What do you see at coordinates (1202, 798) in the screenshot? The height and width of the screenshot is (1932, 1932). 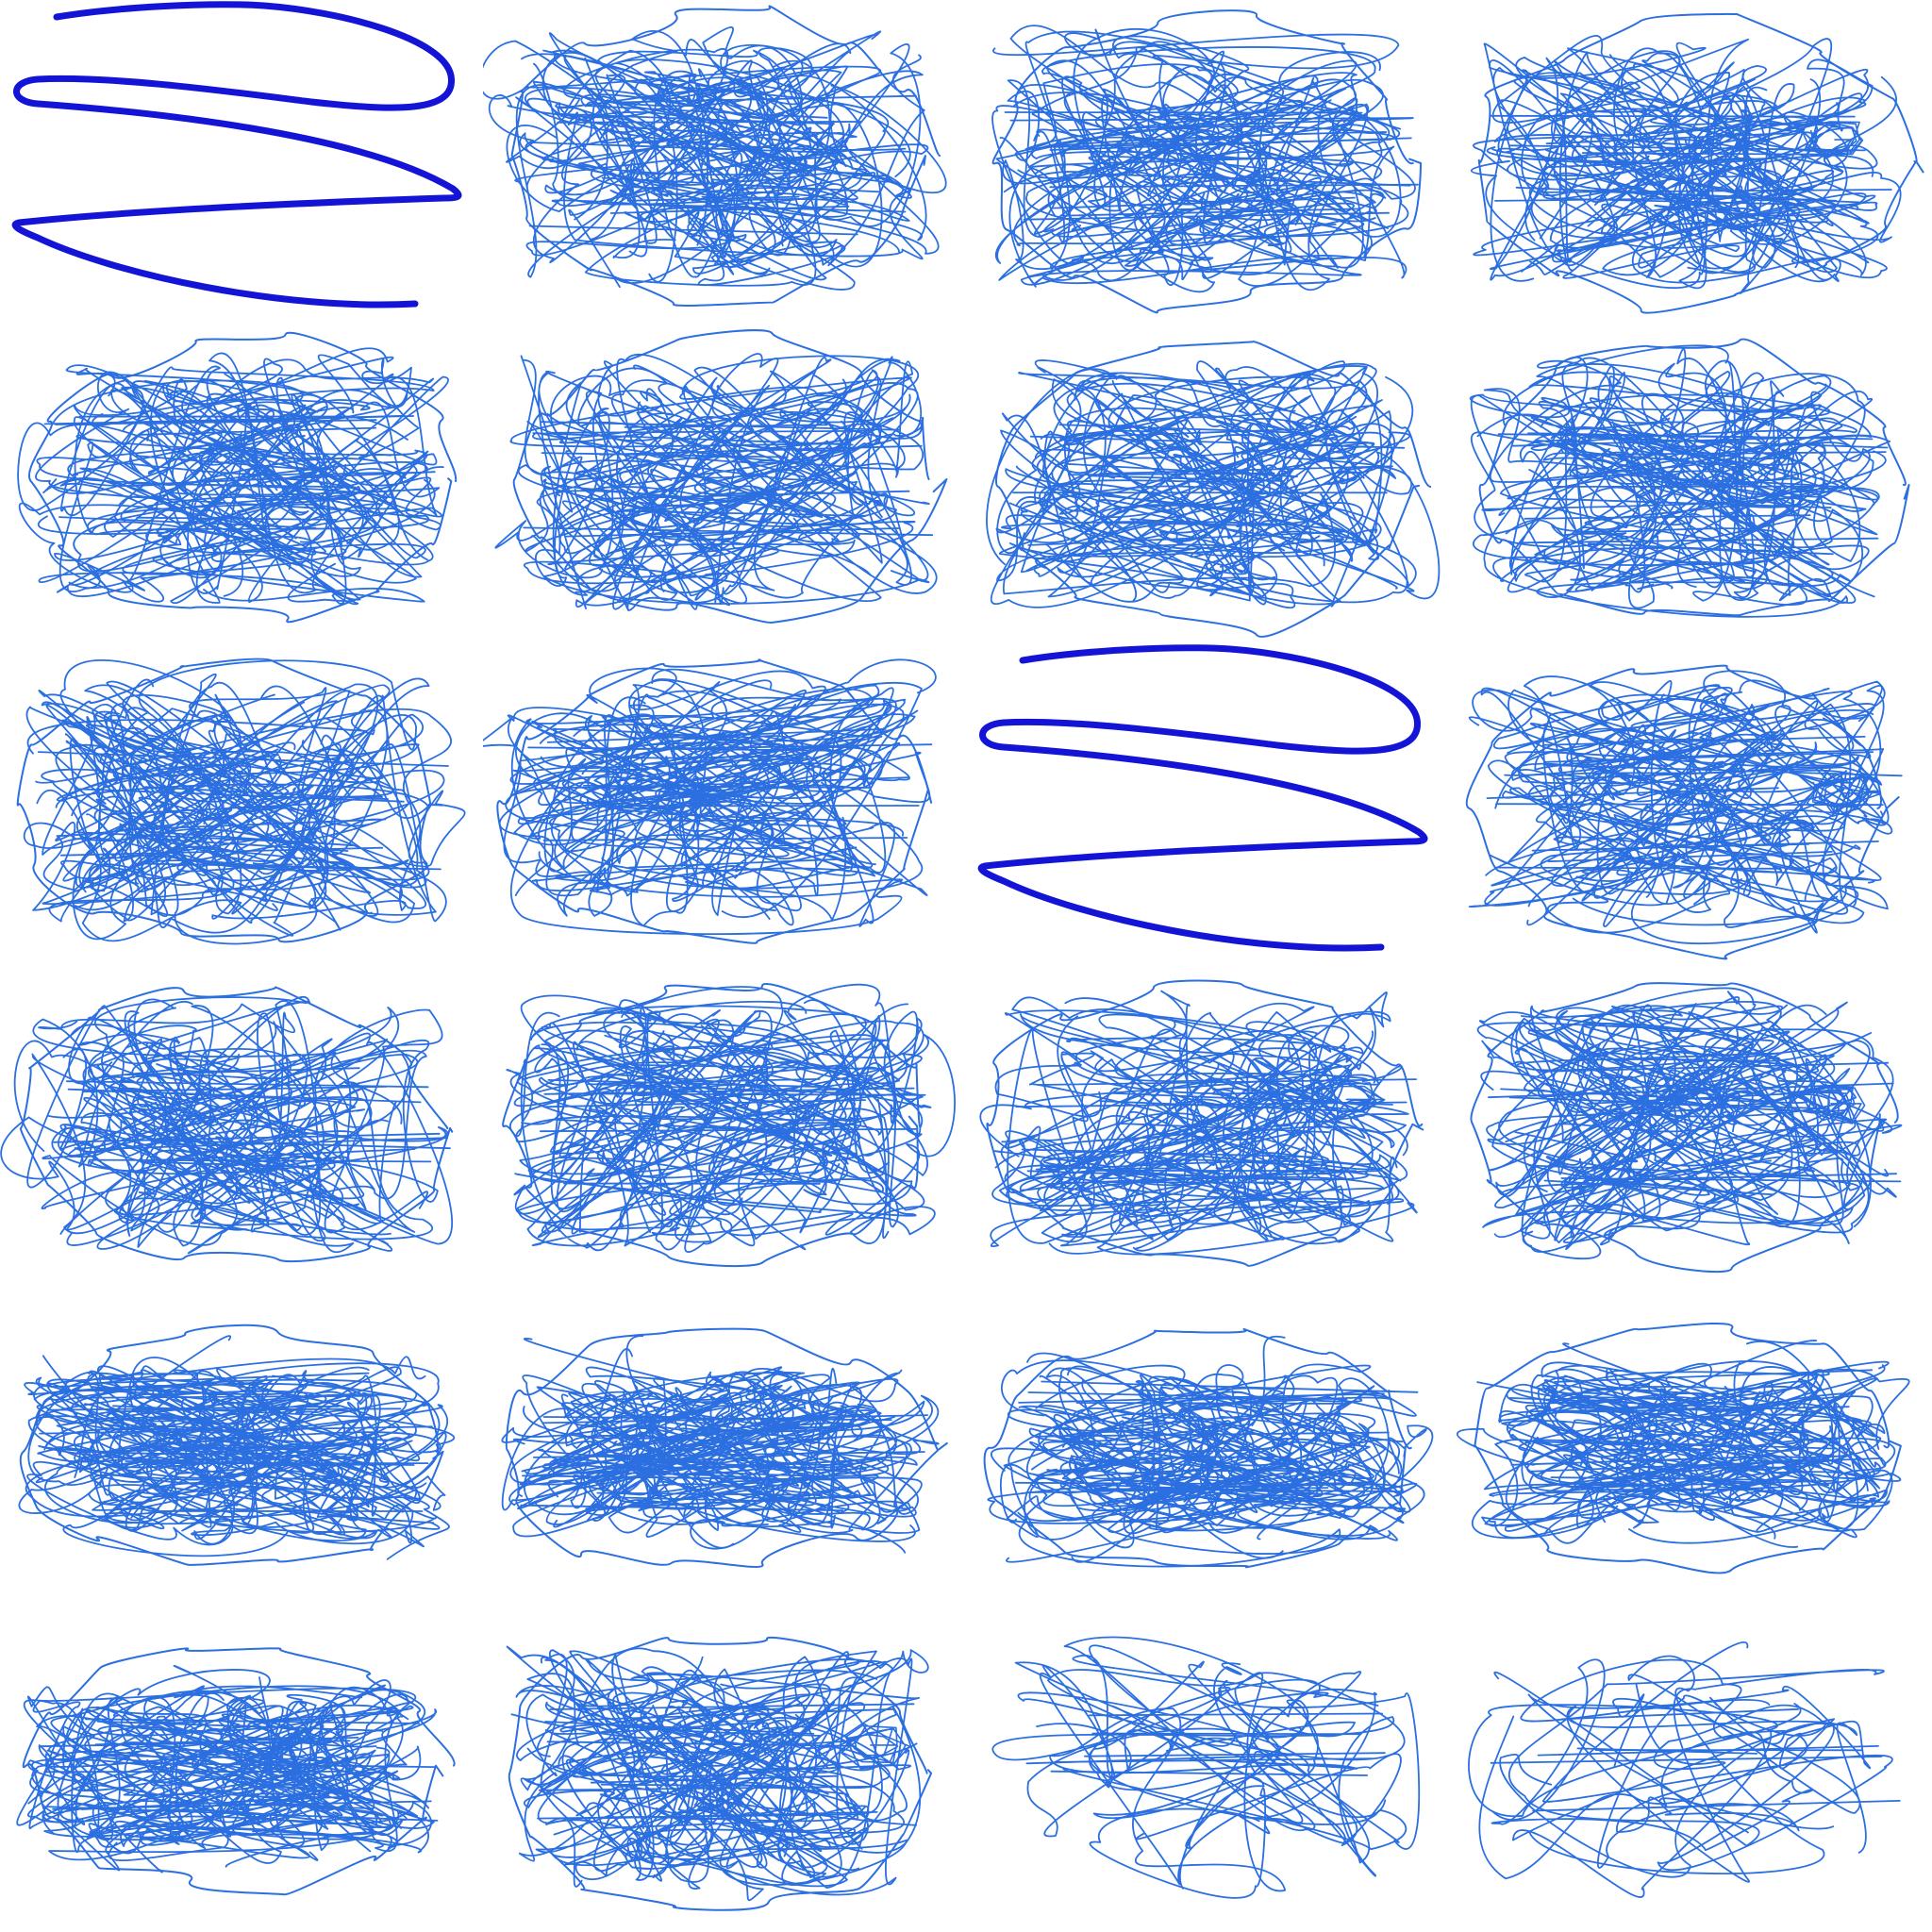 I see `zigzag-stroke` at bounding box center [1202, 798].